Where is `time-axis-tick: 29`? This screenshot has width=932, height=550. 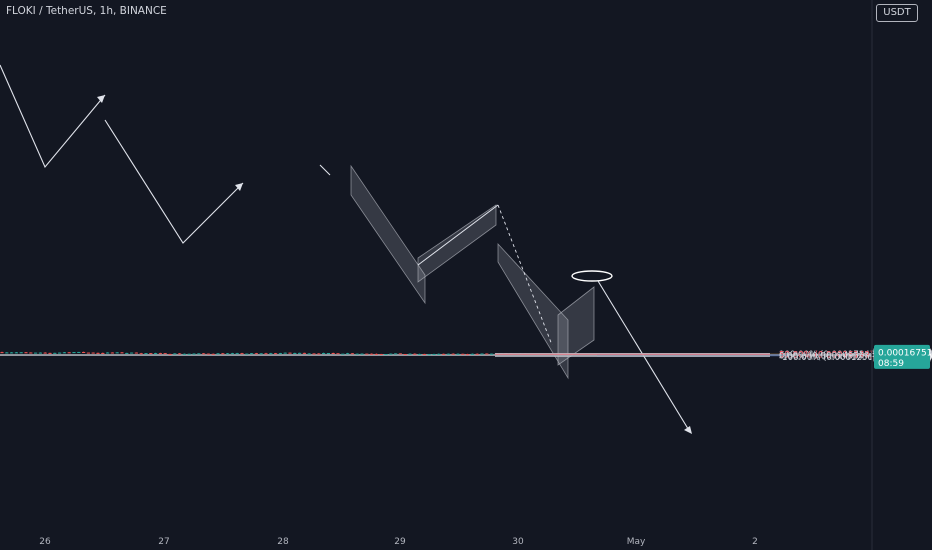
time-axis-tick: 29 is located at coordinates (400, 542).